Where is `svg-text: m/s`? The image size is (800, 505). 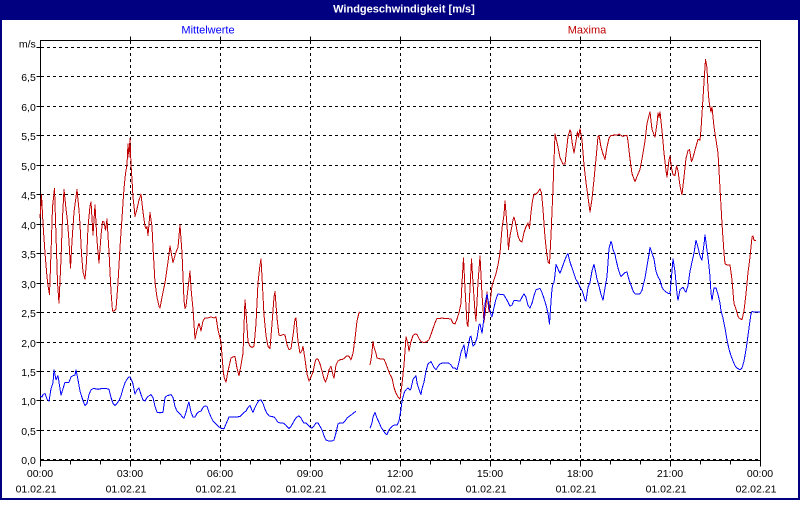
svg-text: m/s is located at coordinates (27, 45).